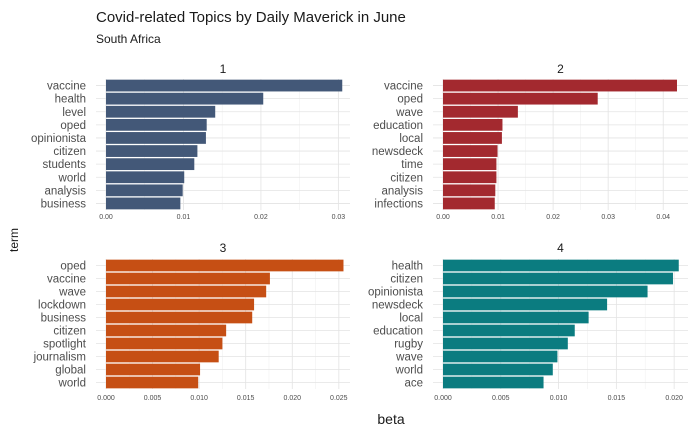 This screenshot has height=432, width=700. What do you see at coordinates (443, 217) in the screenshot?
I see `x-tick-label: 0.00` at bounding box center [443, 217].